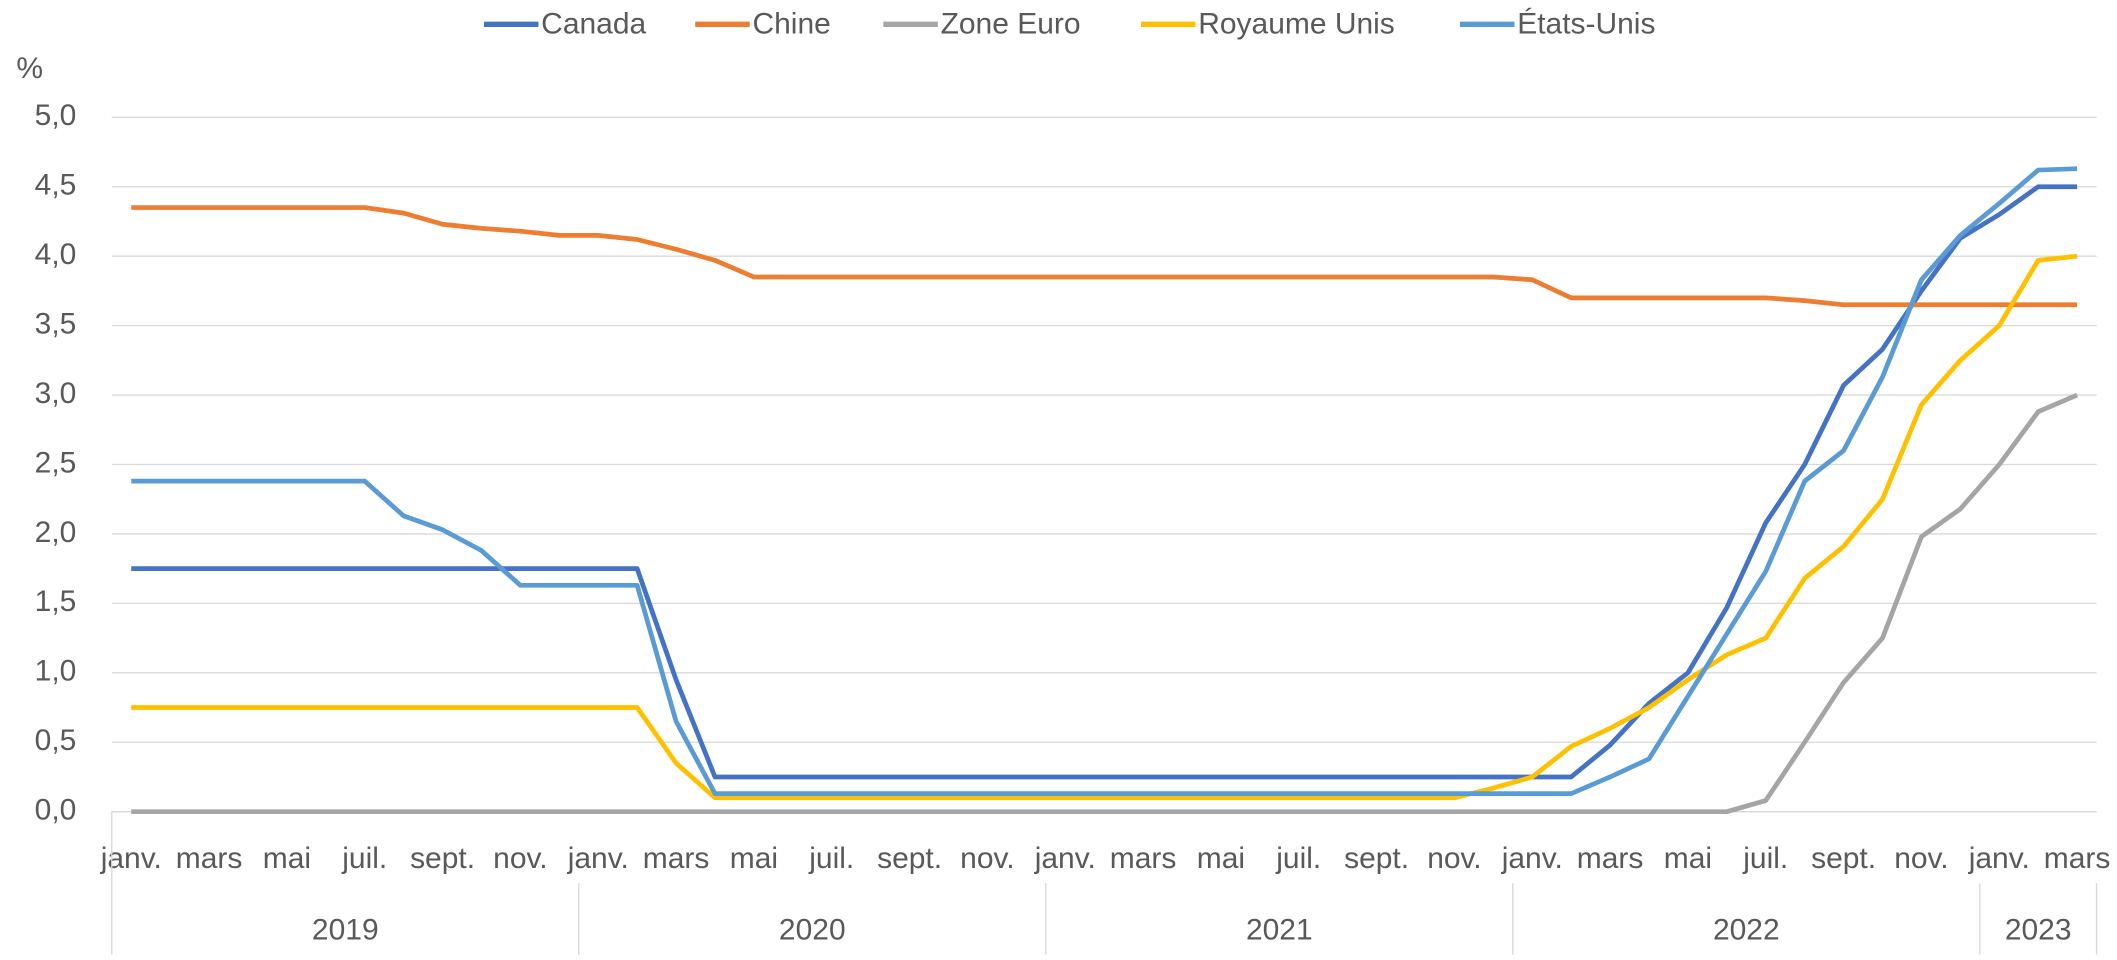  I want to click on y-tick-label: 1,0, so click(56, 671).